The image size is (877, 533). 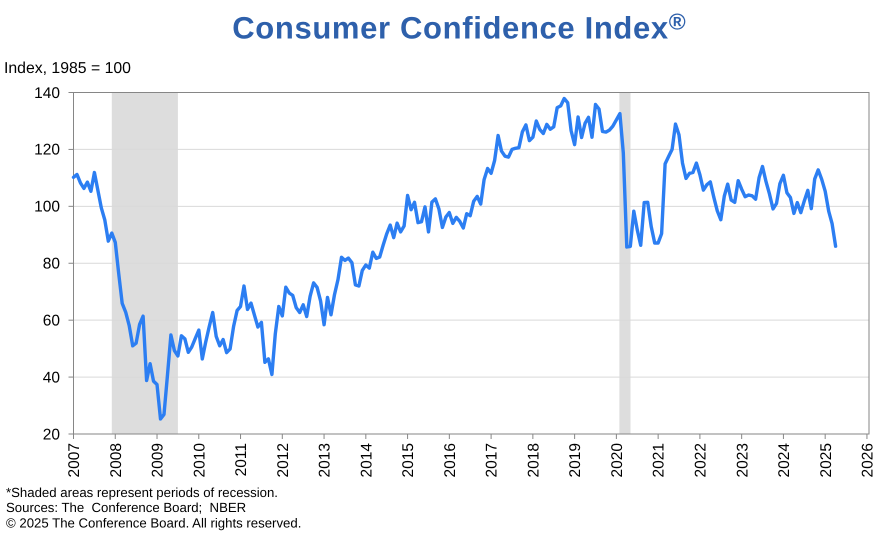 I want to click on svg-text: 2009, so click(x=158, y=460).